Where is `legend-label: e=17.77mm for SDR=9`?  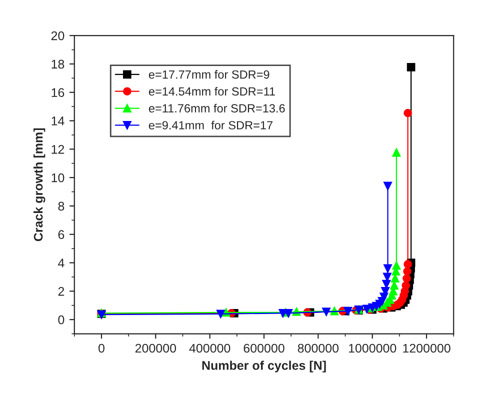
legend-label: e=17.77mm for SDR=9 is located at coordinates (209, 74).